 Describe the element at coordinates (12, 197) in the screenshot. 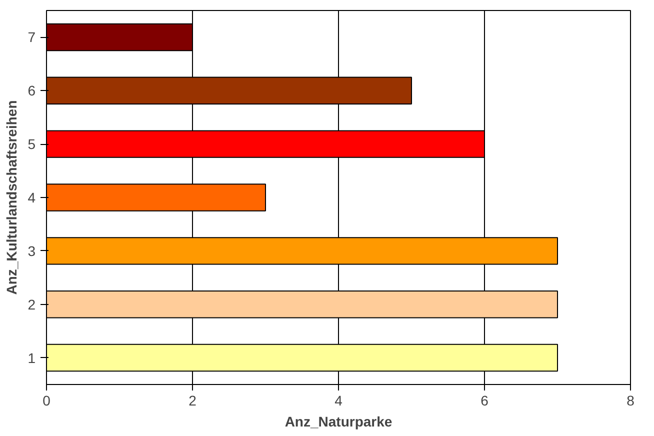

I see `y-axis-title: Anz_Kulturlandschaftsreihen` at that location.